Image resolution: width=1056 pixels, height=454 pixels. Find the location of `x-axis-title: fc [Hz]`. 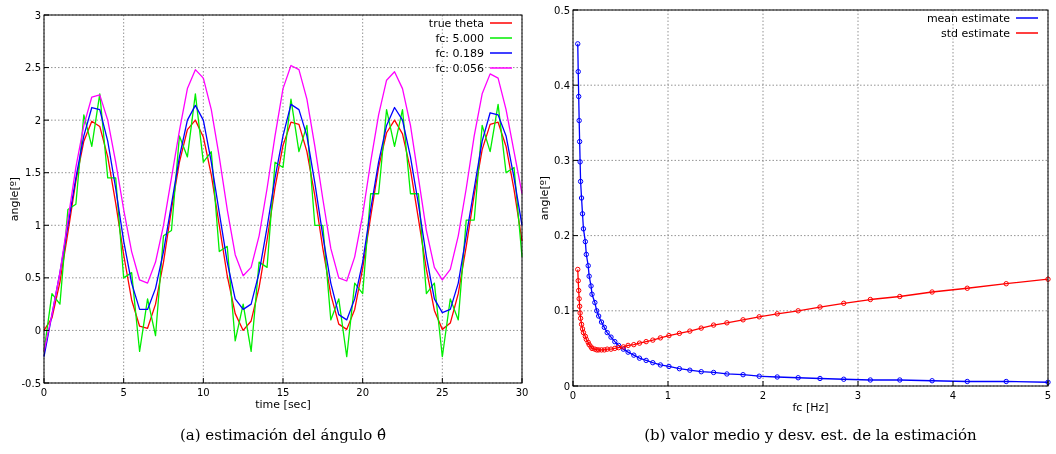

x-axis-title: fc [Hz] is located at coordinates (810, 407).